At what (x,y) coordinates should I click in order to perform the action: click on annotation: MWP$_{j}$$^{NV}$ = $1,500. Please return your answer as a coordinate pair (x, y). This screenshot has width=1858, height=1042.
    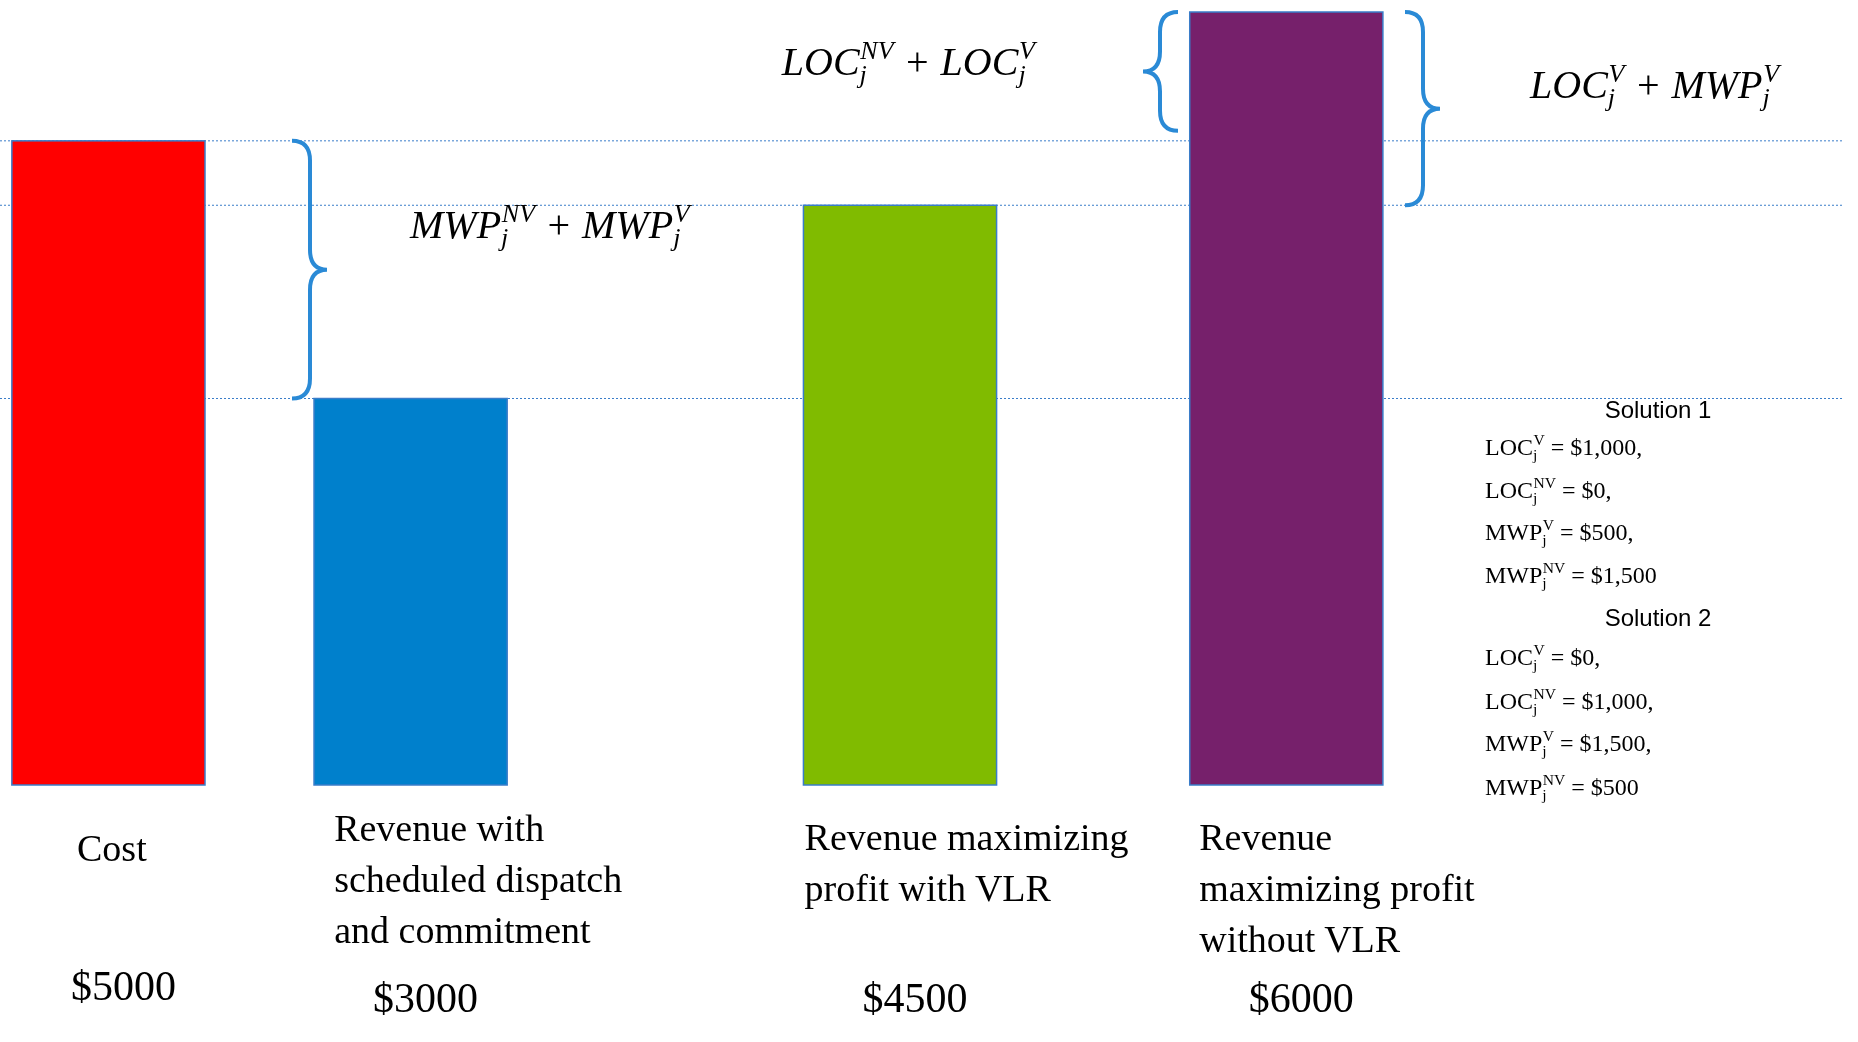
    Looking at the image, I should click on (1571, 575).